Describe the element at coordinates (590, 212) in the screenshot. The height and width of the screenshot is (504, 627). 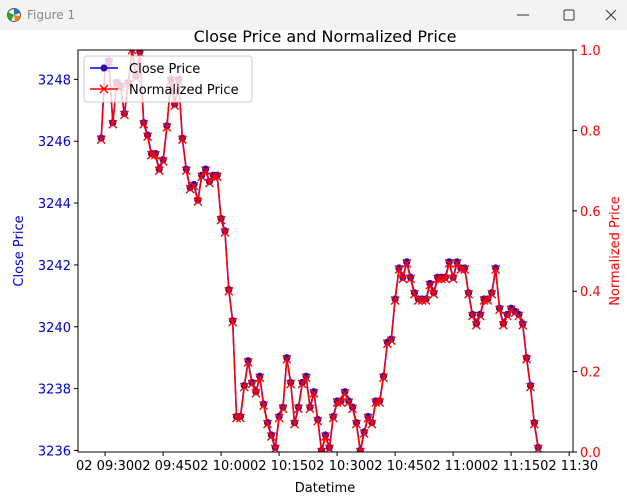
I see `y-right-tick-label: 0.6` at that location.